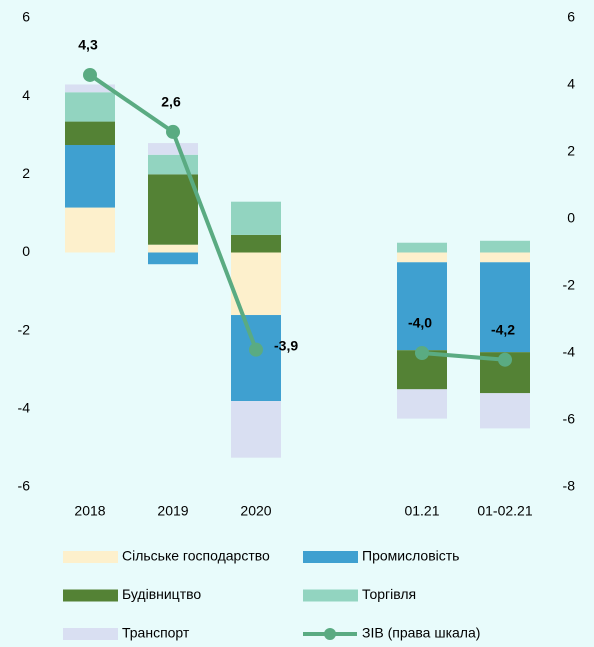  What do you see at coordinates (89, 511) in the screenshot?
I see `x-tick-label: 2018` at bounding box center [89, 511].